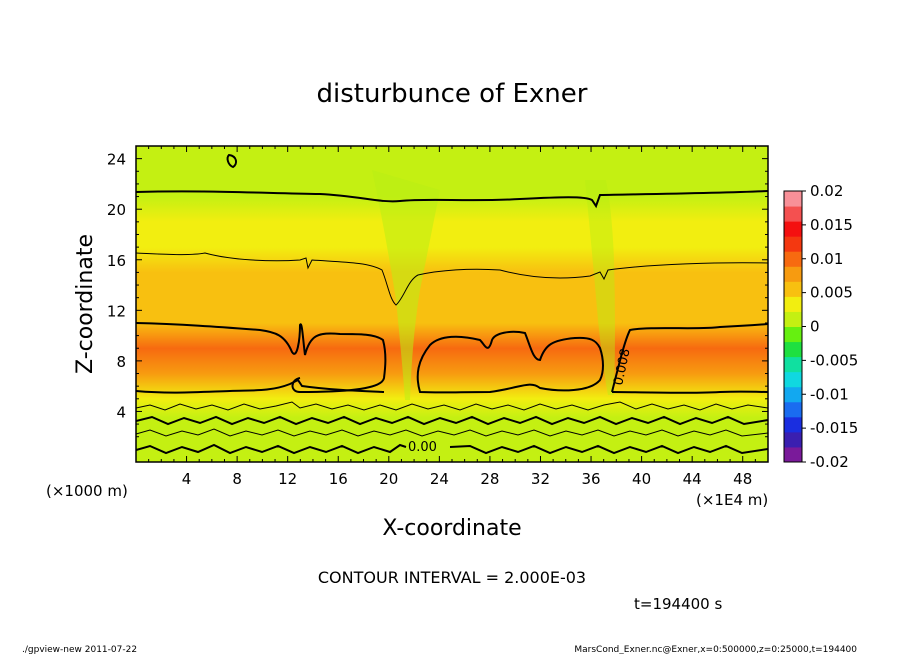  Describe the element at coordinates (116, 210) in the screenshot. I see `y-tick-label: 20` at that location.